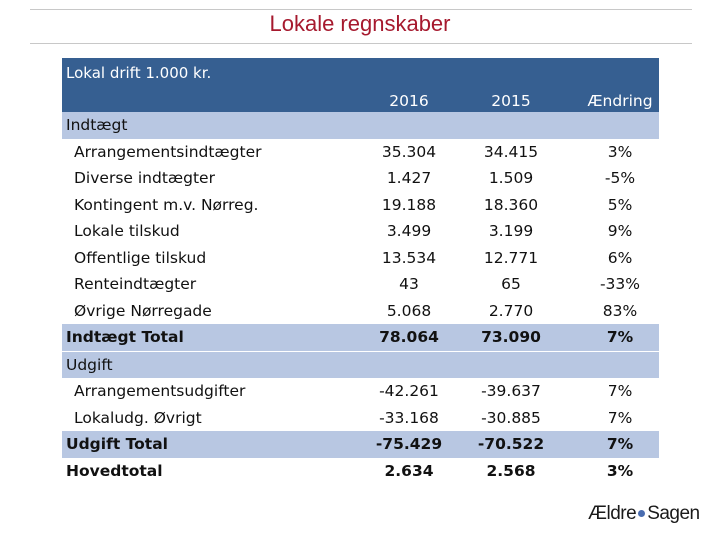  Describe the element at coordinates (168, 151) in the screenshot. I see `row-label: Arrangementsindtægter` at that location.